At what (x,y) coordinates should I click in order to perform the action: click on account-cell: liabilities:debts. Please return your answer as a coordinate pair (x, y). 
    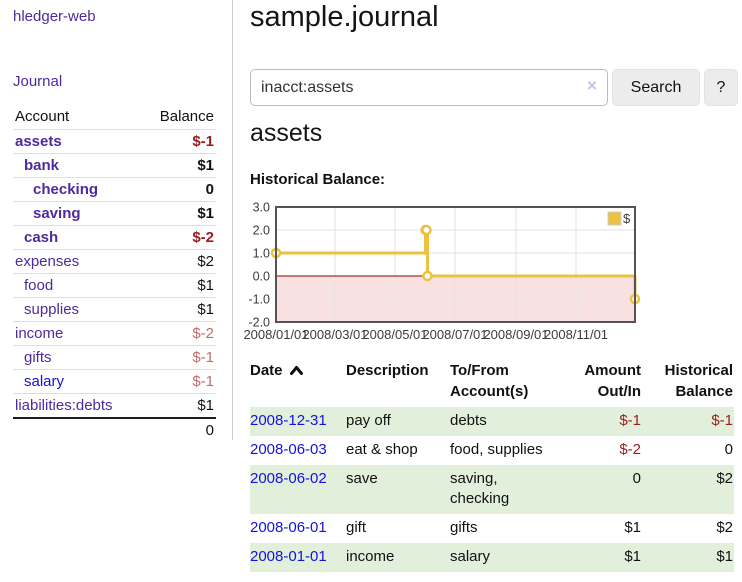
    Looking at the image, I should click on (78, 405).